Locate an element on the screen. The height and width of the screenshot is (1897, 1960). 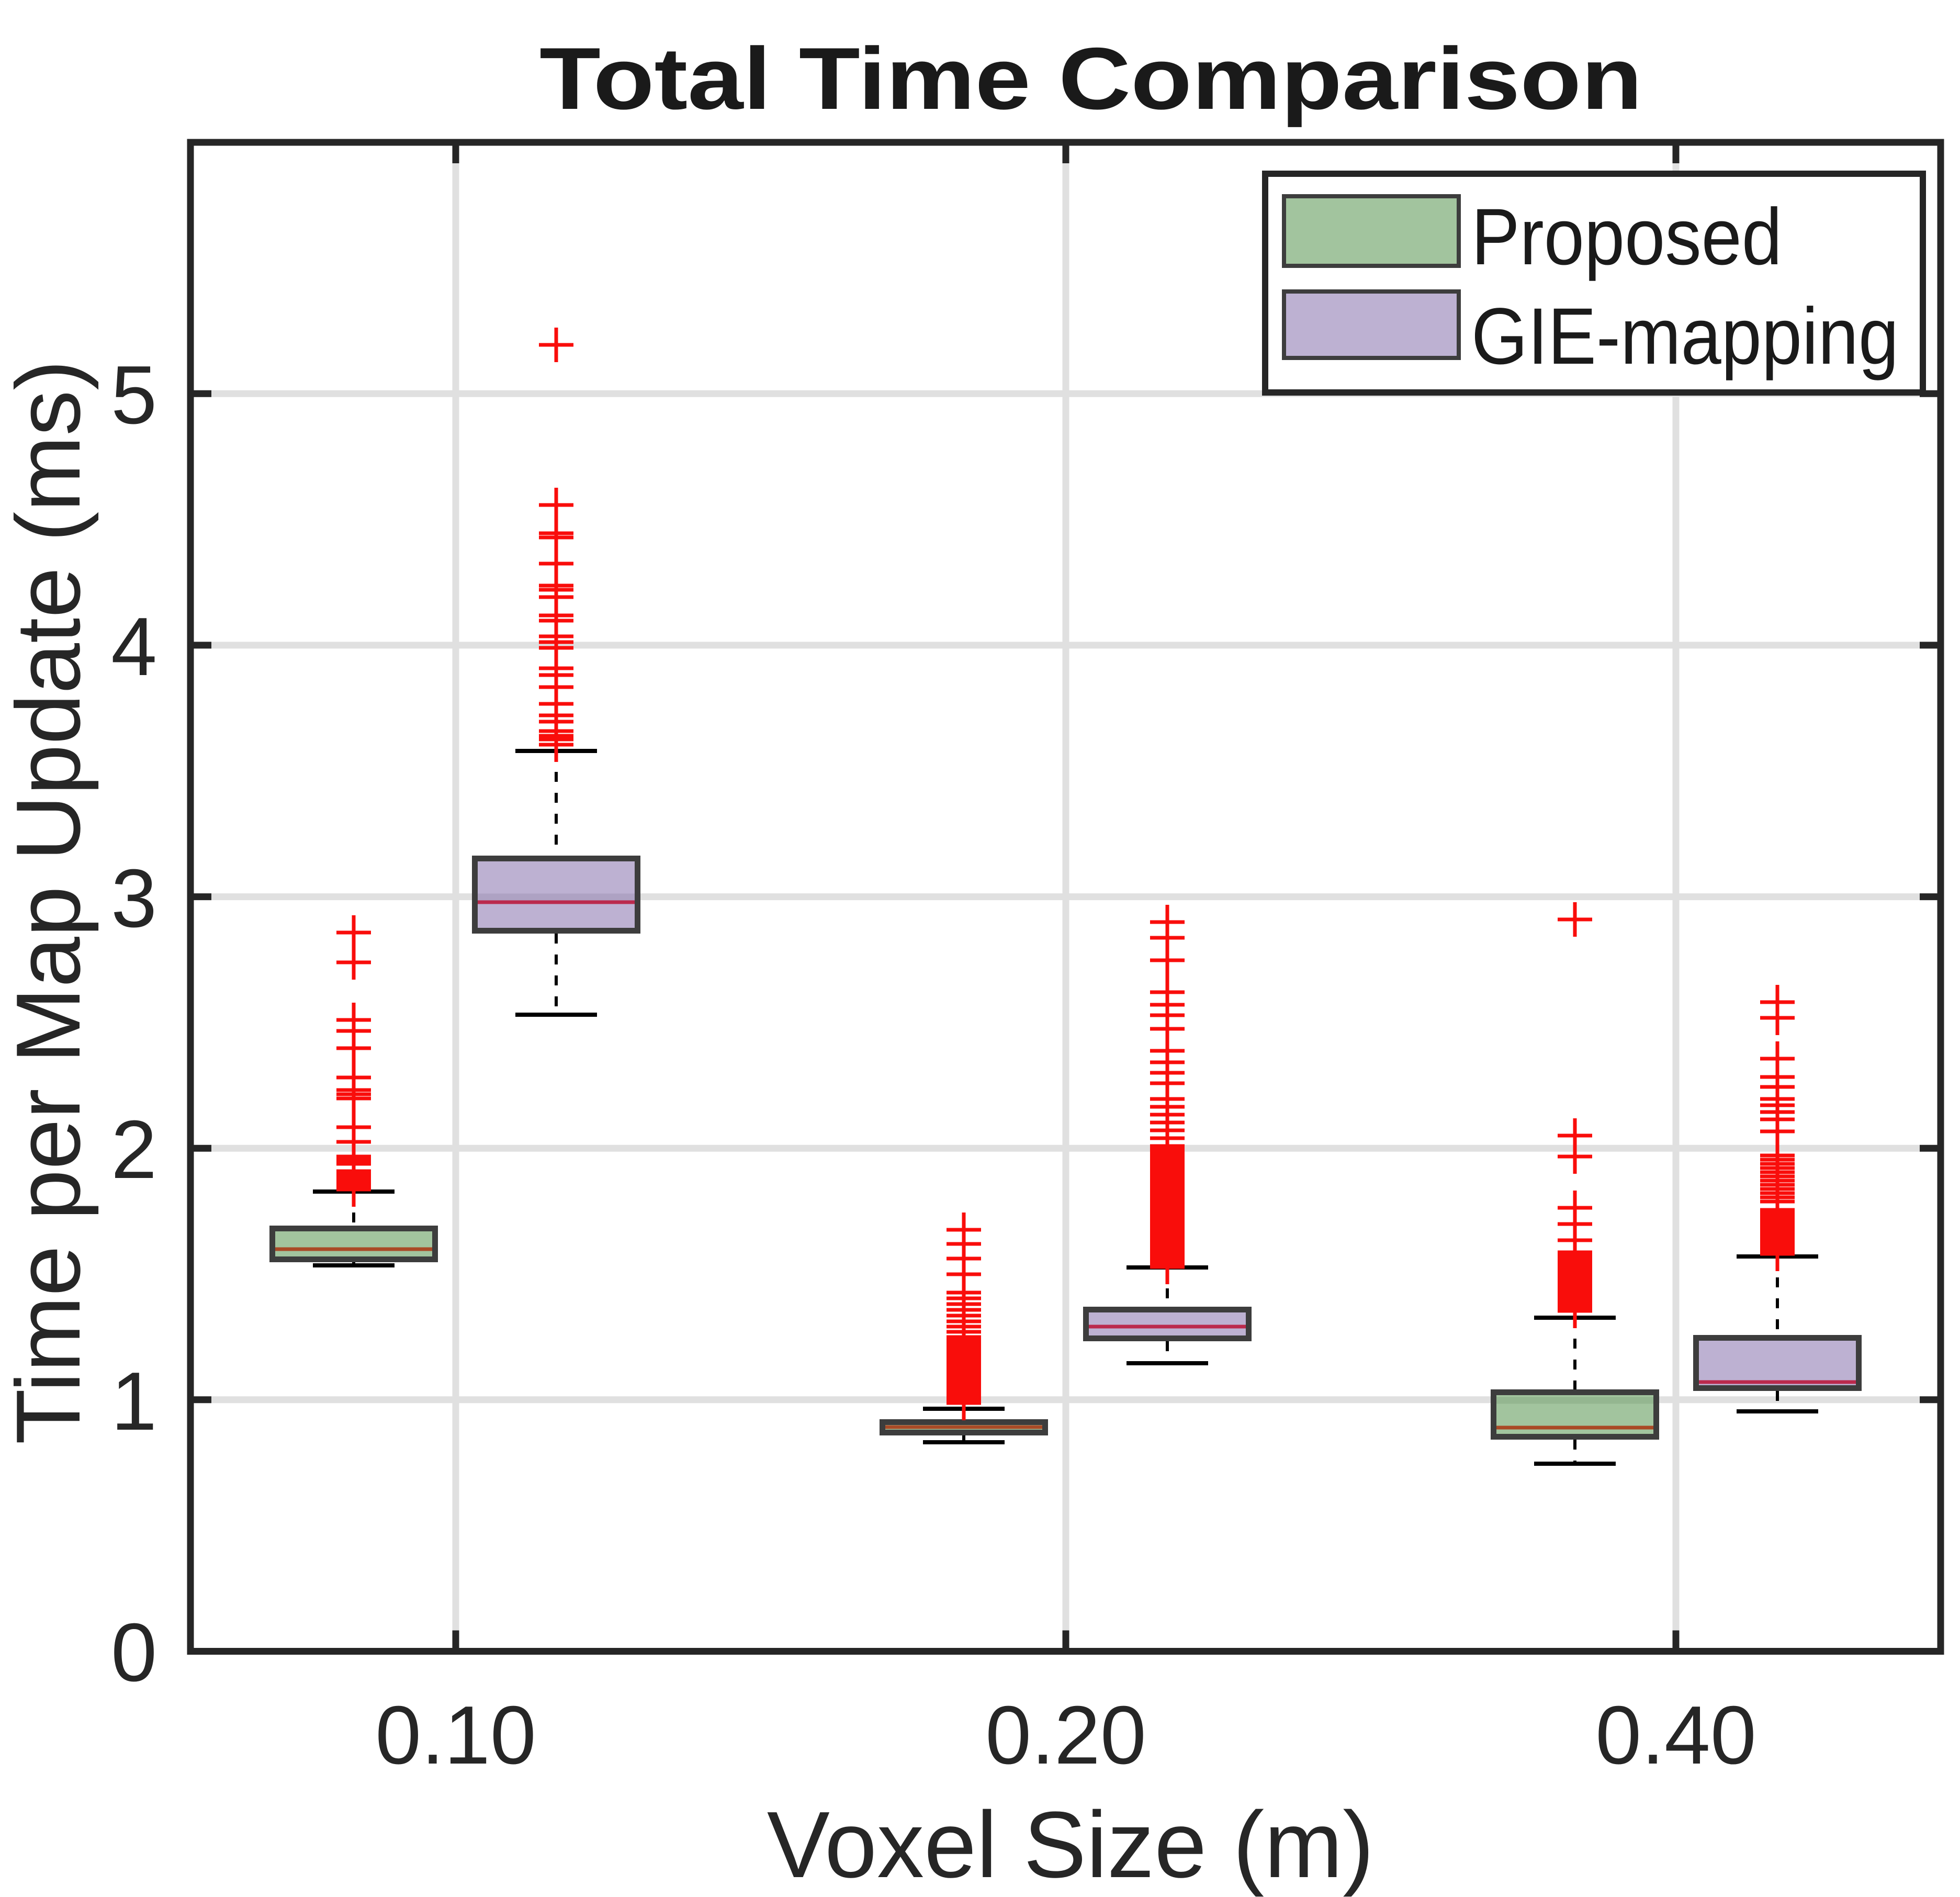
svg-text: 0 is located at coordinates (134, 1653).